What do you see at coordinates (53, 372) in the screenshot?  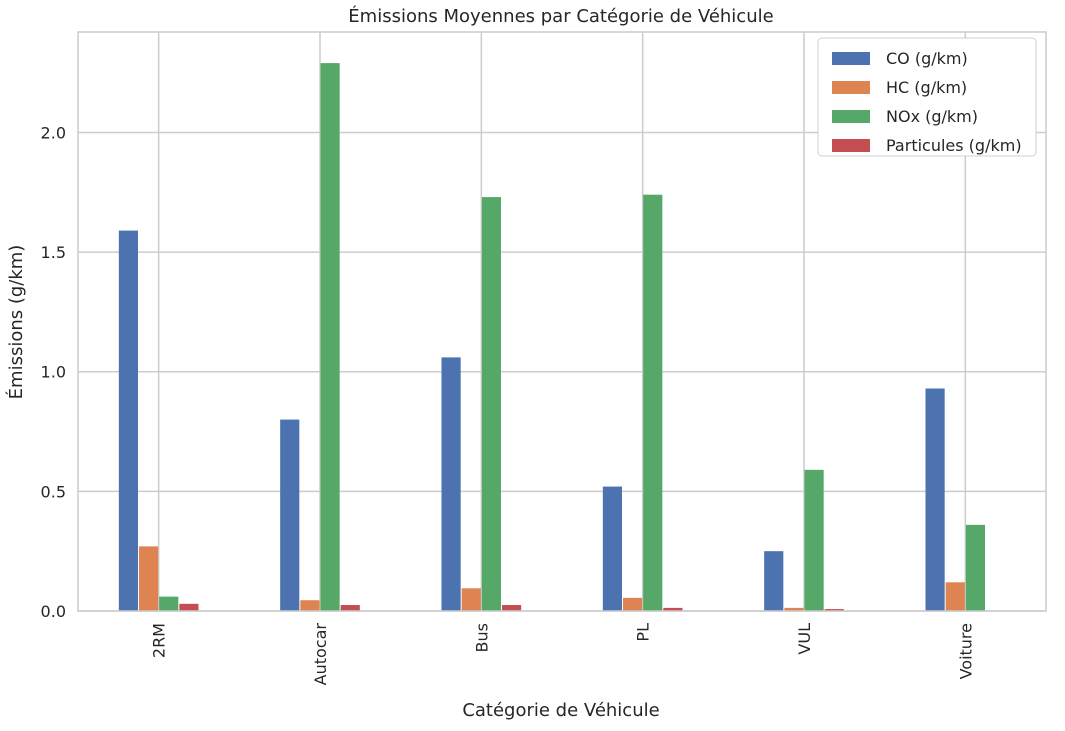 I see `y-tick-label: 1.0` at bounding box center [53, 372].